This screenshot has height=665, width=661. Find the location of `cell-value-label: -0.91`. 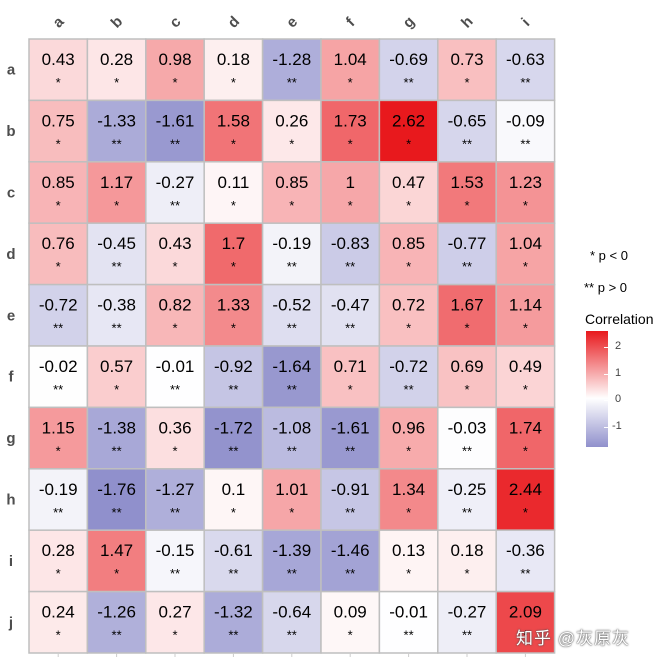

cell-value-label: -0.91 is located at coordinates (350, 489).